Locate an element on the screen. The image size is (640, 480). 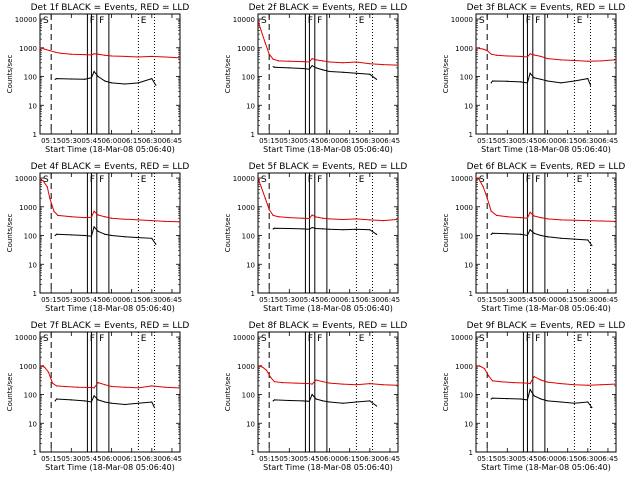
x-axis-label: Start Time (18-Mar-08 05:06:40) is located at coordinates (110, 467).